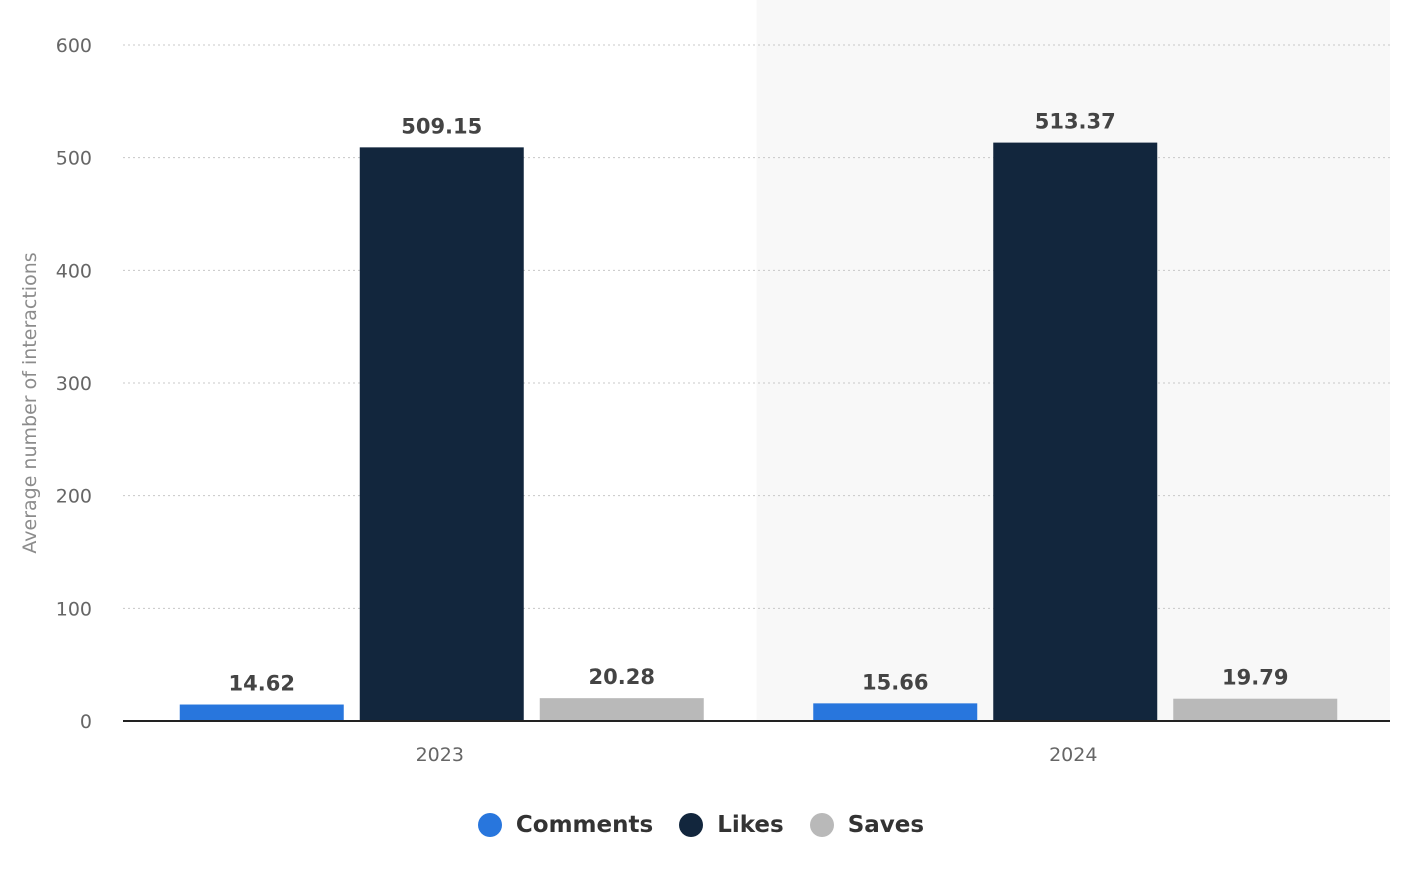  Describe the element at coordinates (74, 159) in the screenshot. I see `y-tick-label: 500` at that location.